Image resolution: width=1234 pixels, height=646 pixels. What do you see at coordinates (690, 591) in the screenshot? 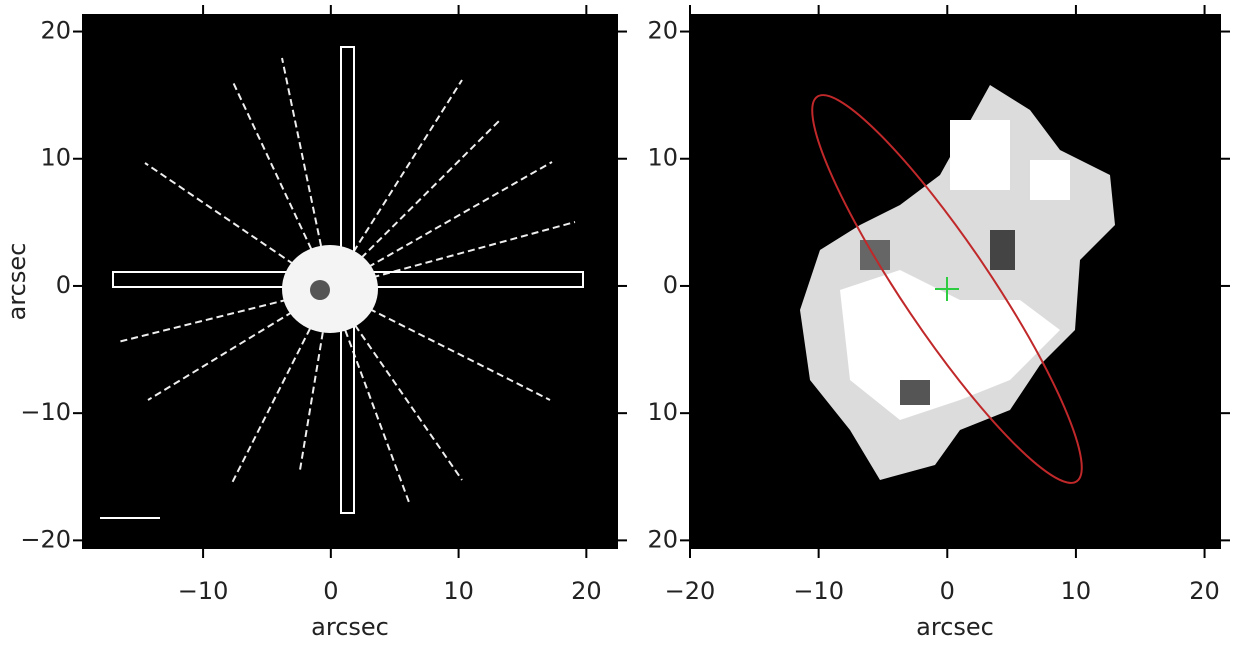
I see `x-tick-label: −20` at bounding box center [690, 591].